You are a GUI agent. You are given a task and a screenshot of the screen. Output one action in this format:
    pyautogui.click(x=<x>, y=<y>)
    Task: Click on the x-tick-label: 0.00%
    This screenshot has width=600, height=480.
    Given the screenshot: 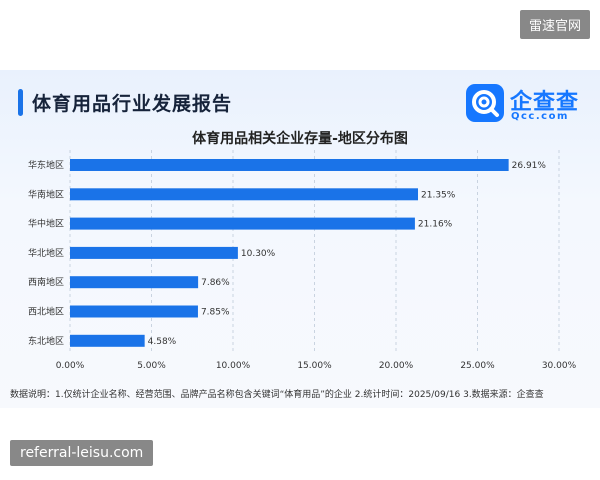 What is the action you would take?
    pyautogui.click(x=70, y=366)
    